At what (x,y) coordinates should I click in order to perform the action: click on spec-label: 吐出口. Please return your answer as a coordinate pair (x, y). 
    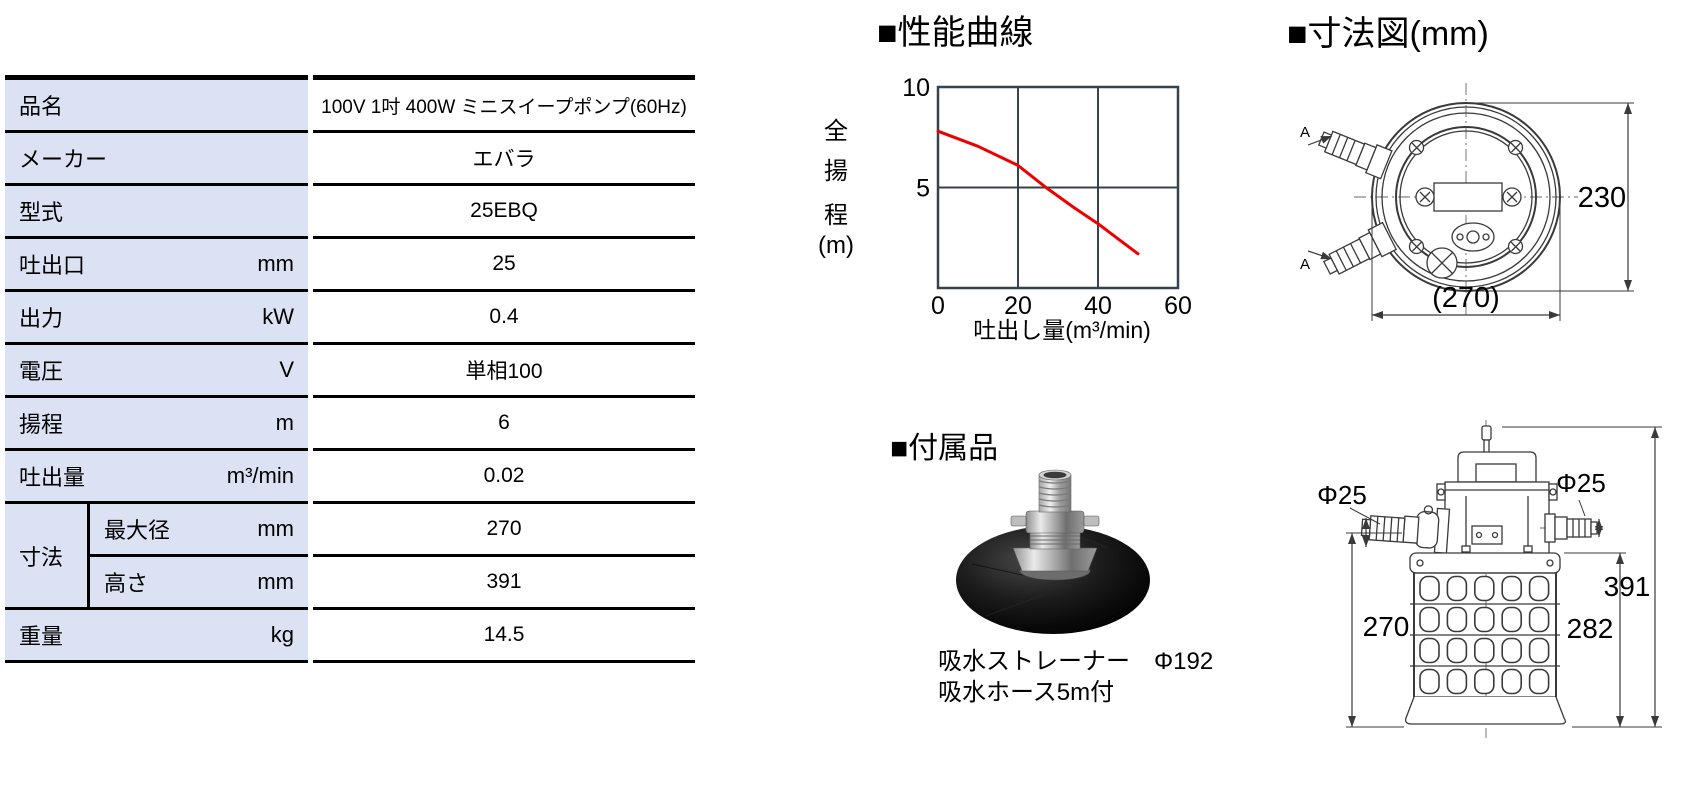
    Looking at the image, I should click on (52, 265).